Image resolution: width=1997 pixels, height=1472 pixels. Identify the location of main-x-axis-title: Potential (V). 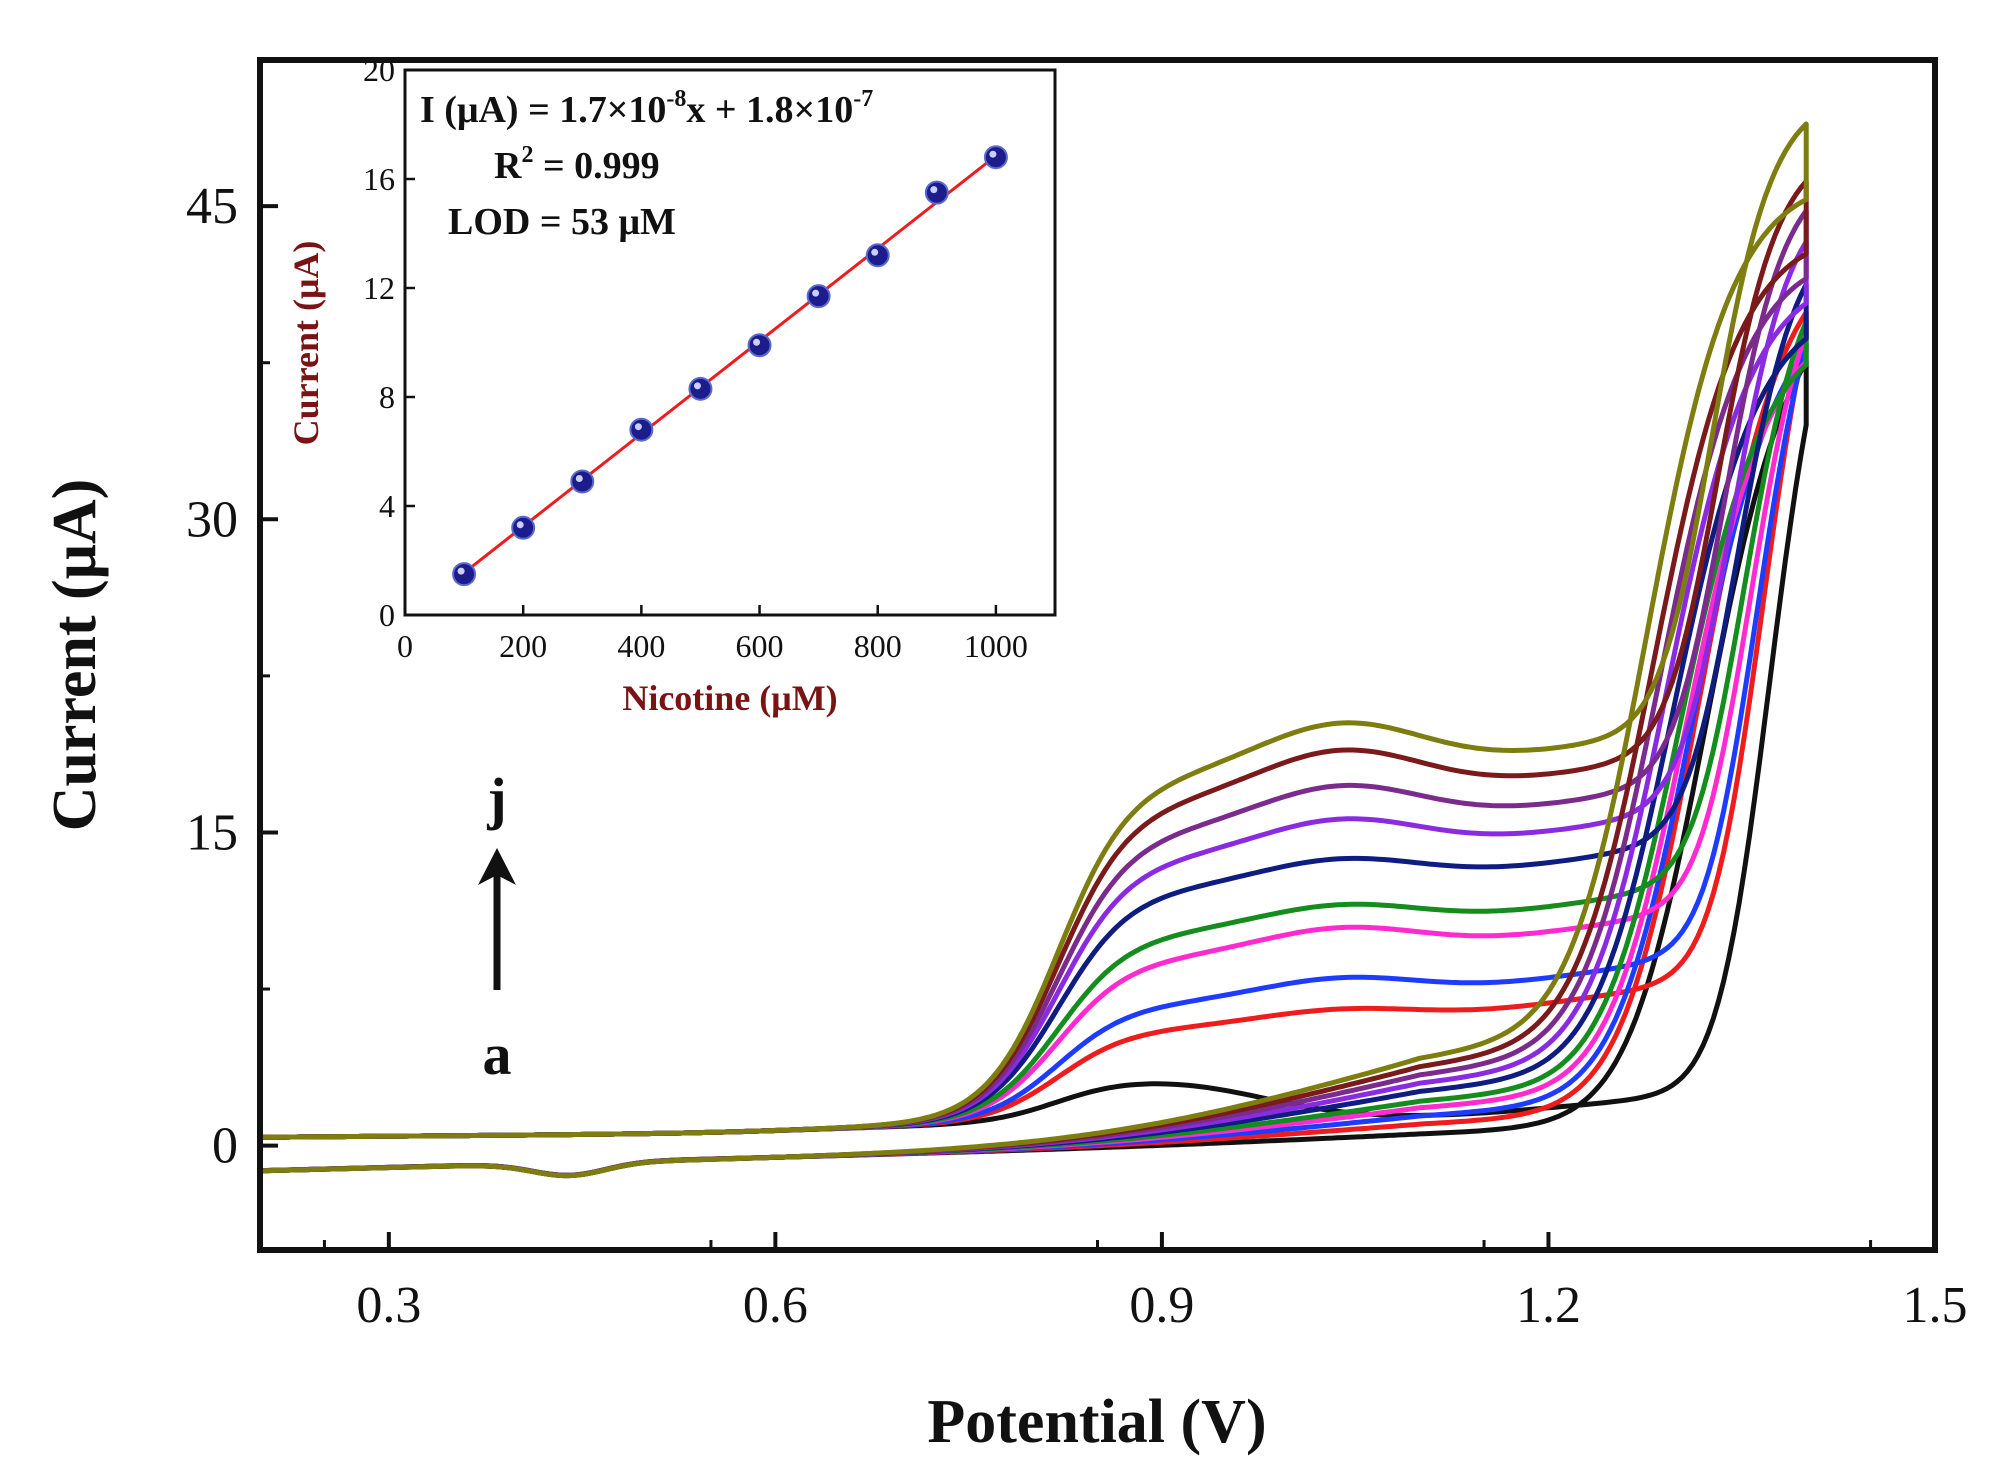
(1096, 1422).